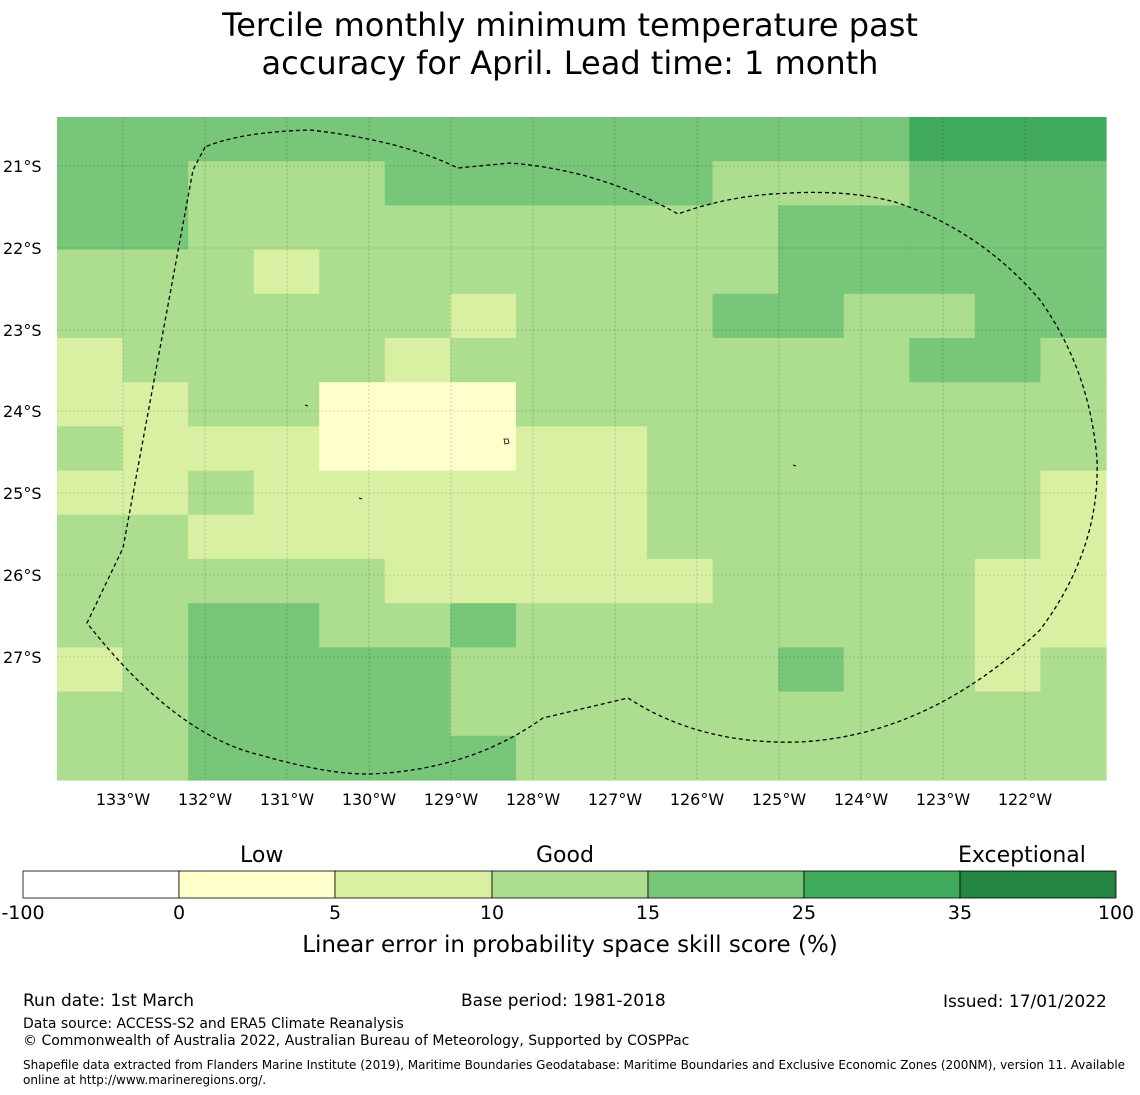 The width and height of the screenshot is (1140, 1095). What do you see at coordinates (22, 412) in the screenshot?
I see `latitude-labels: 21°S 22°S 23°S 24°S 25°S 26°S 27°S` at bounding box center [22, 412].